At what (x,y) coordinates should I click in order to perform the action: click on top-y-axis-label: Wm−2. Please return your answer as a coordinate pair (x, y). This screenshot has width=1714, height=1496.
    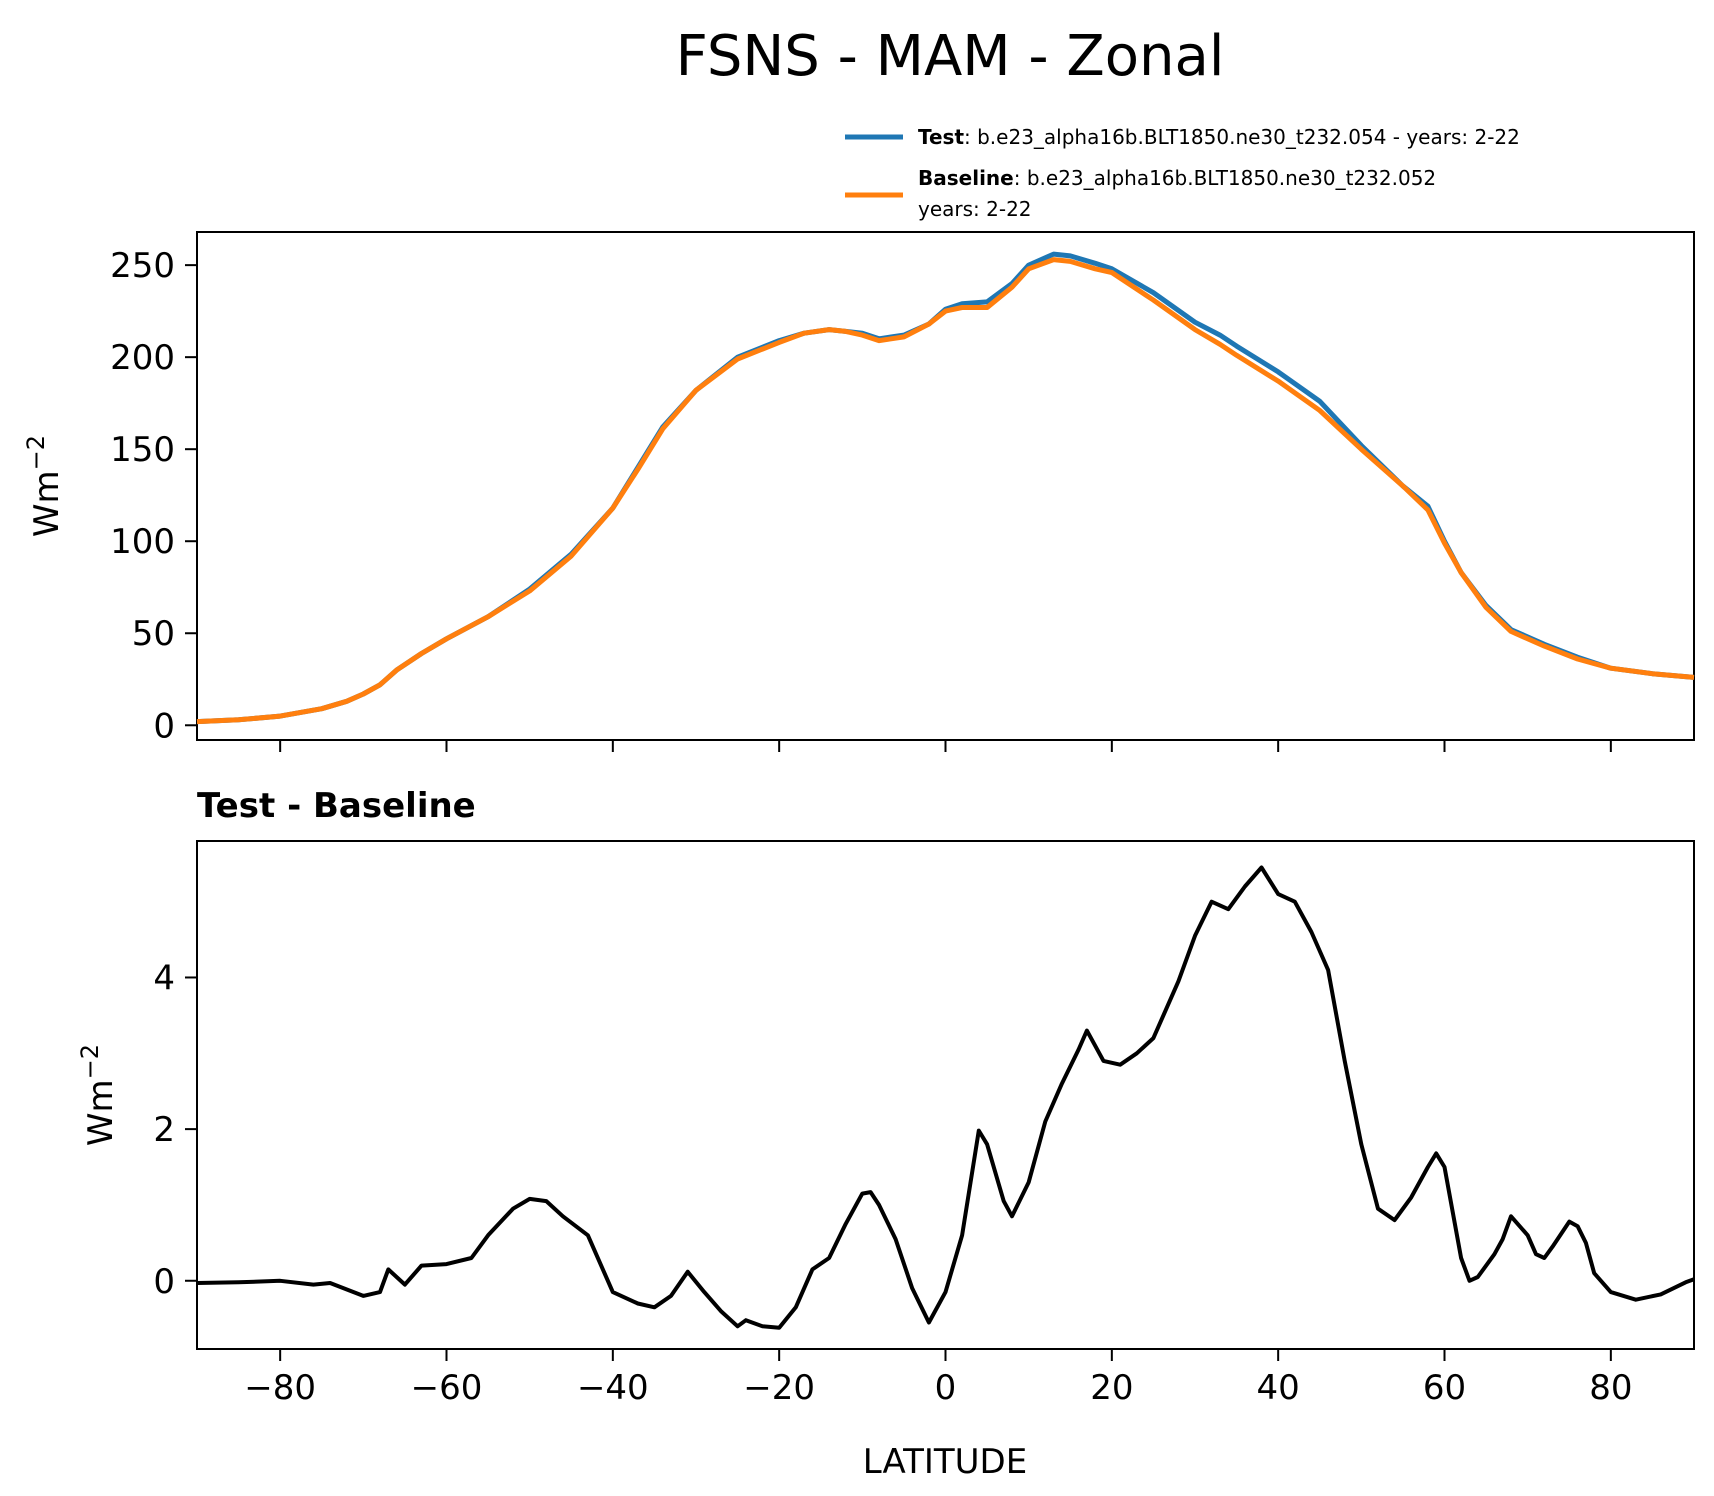
    Looking at the image, I should click on (44, 486).